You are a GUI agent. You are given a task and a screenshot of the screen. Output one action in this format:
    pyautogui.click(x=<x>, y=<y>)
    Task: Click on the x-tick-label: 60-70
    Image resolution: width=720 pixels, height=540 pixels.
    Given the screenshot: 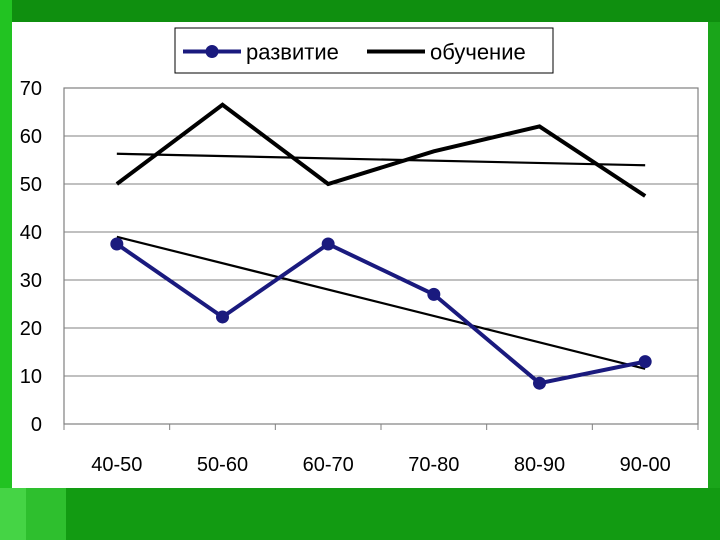 What is the action you would take?
    pyautogui.click(x=328, y=465)
    